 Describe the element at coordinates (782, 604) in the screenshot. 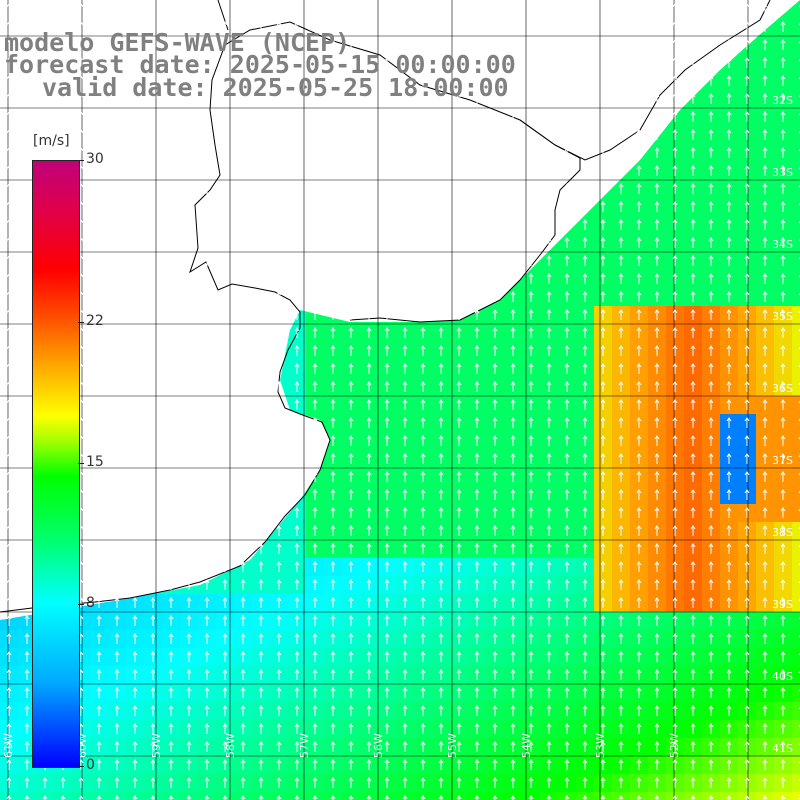

I see `lat-label: 39S` at that location.